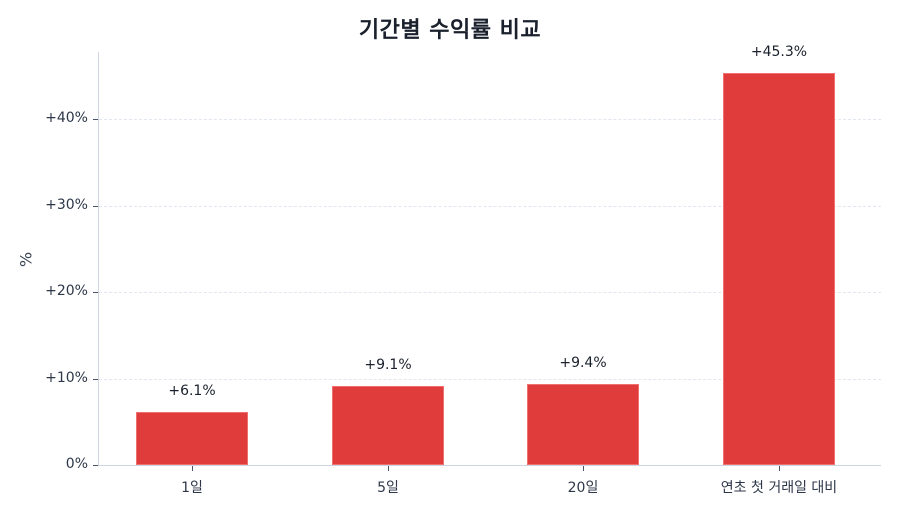 The height and width of the screenshot is (514, 900). Describe the element at coordinates (98, 259) in the screenshot. I see `y-axis-line` at that location.